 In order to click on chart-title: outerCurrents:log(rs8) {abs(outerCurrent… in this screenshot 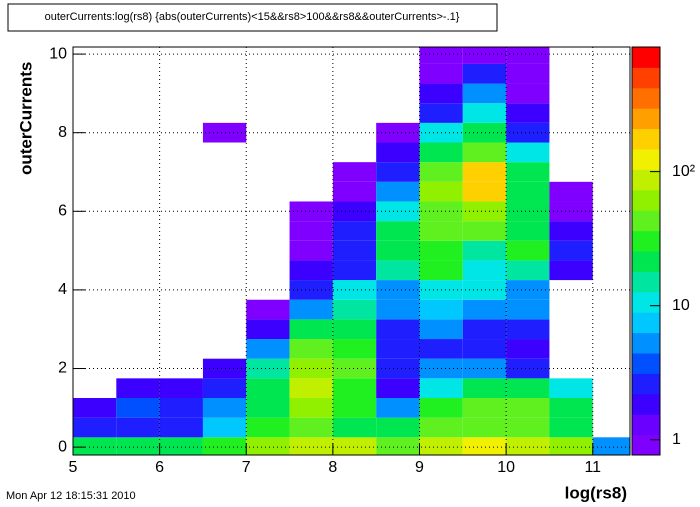, I will do `click(252, 17)`.